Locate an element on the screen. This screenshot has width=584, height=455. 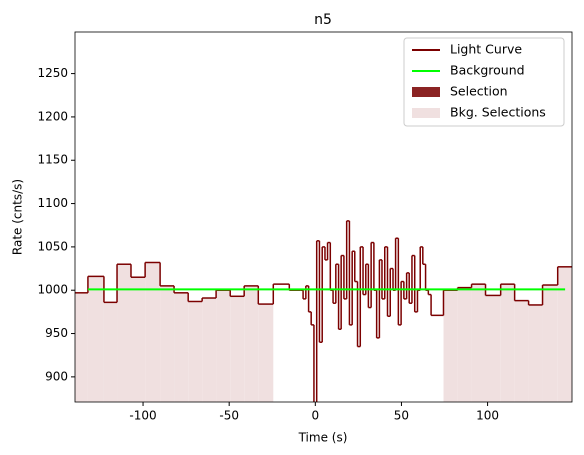
x-tick-label: 100 is located at coordinates (487, 416).